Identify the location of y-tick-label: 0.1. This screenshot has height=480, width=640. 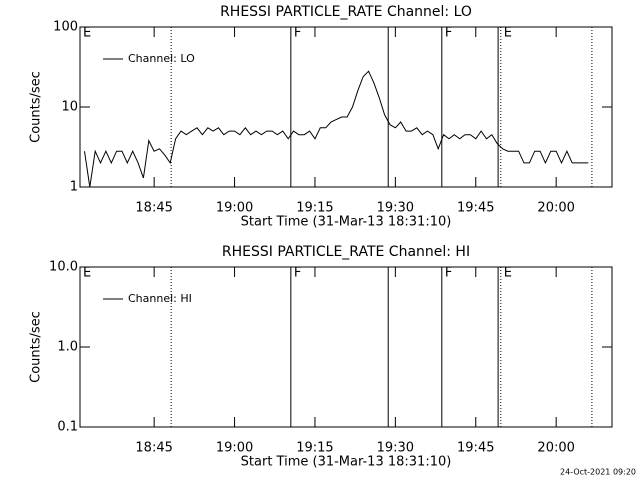
(67, 427).